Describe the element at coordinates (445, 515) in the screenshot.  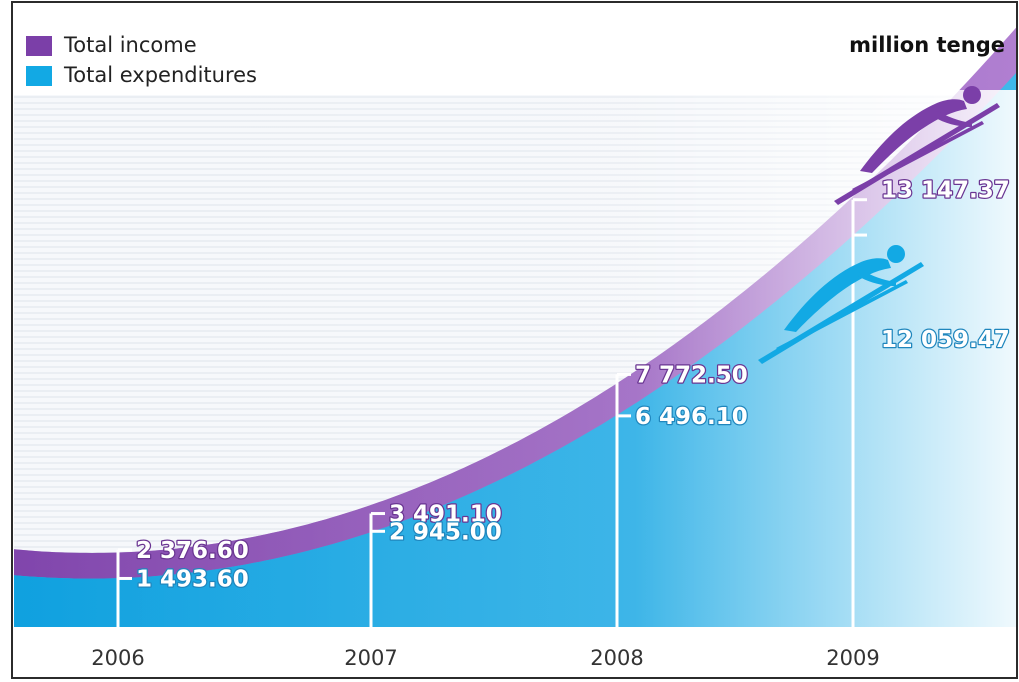
I see `value-label-income: 3 491.10` at that location.